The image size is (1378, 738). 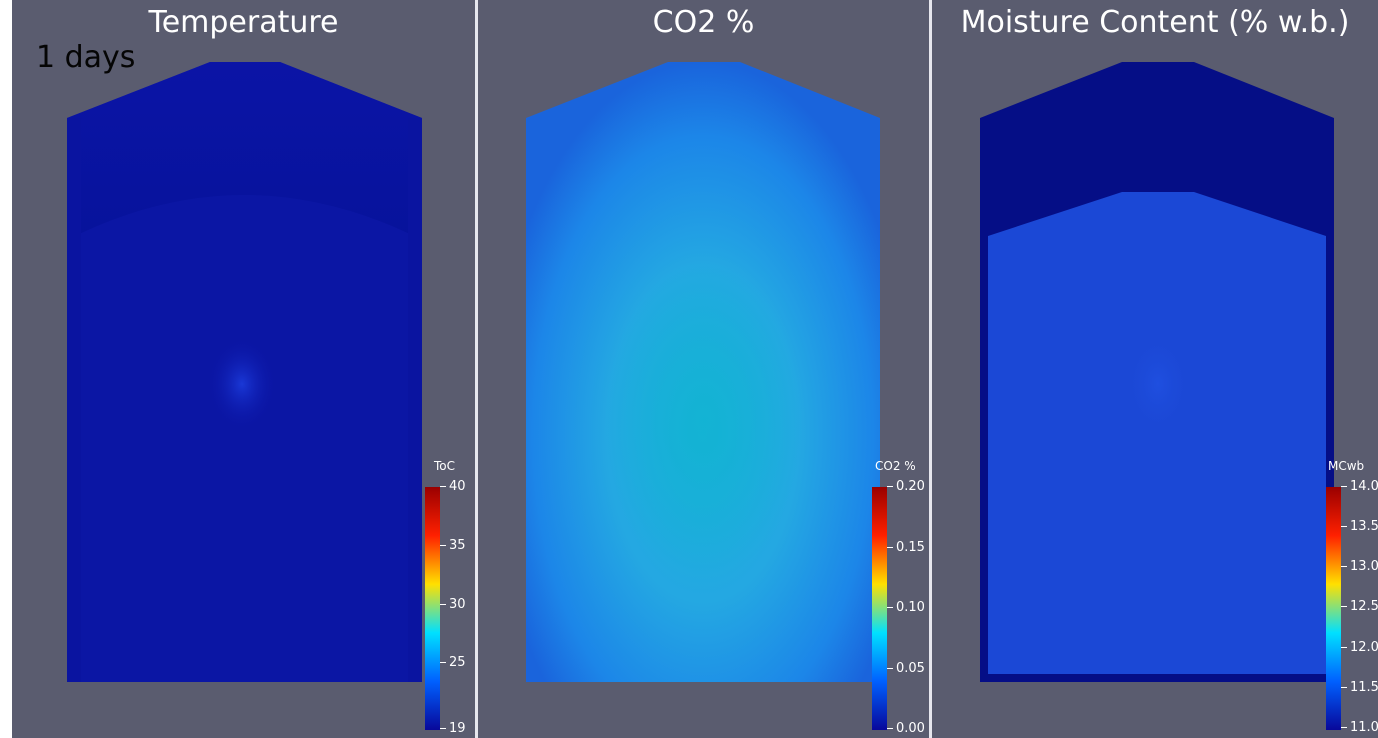 What do you see at coordinates (432, 608) in the screenshot?
I see `temperature-colorbar` at bounding box center [432, 608].